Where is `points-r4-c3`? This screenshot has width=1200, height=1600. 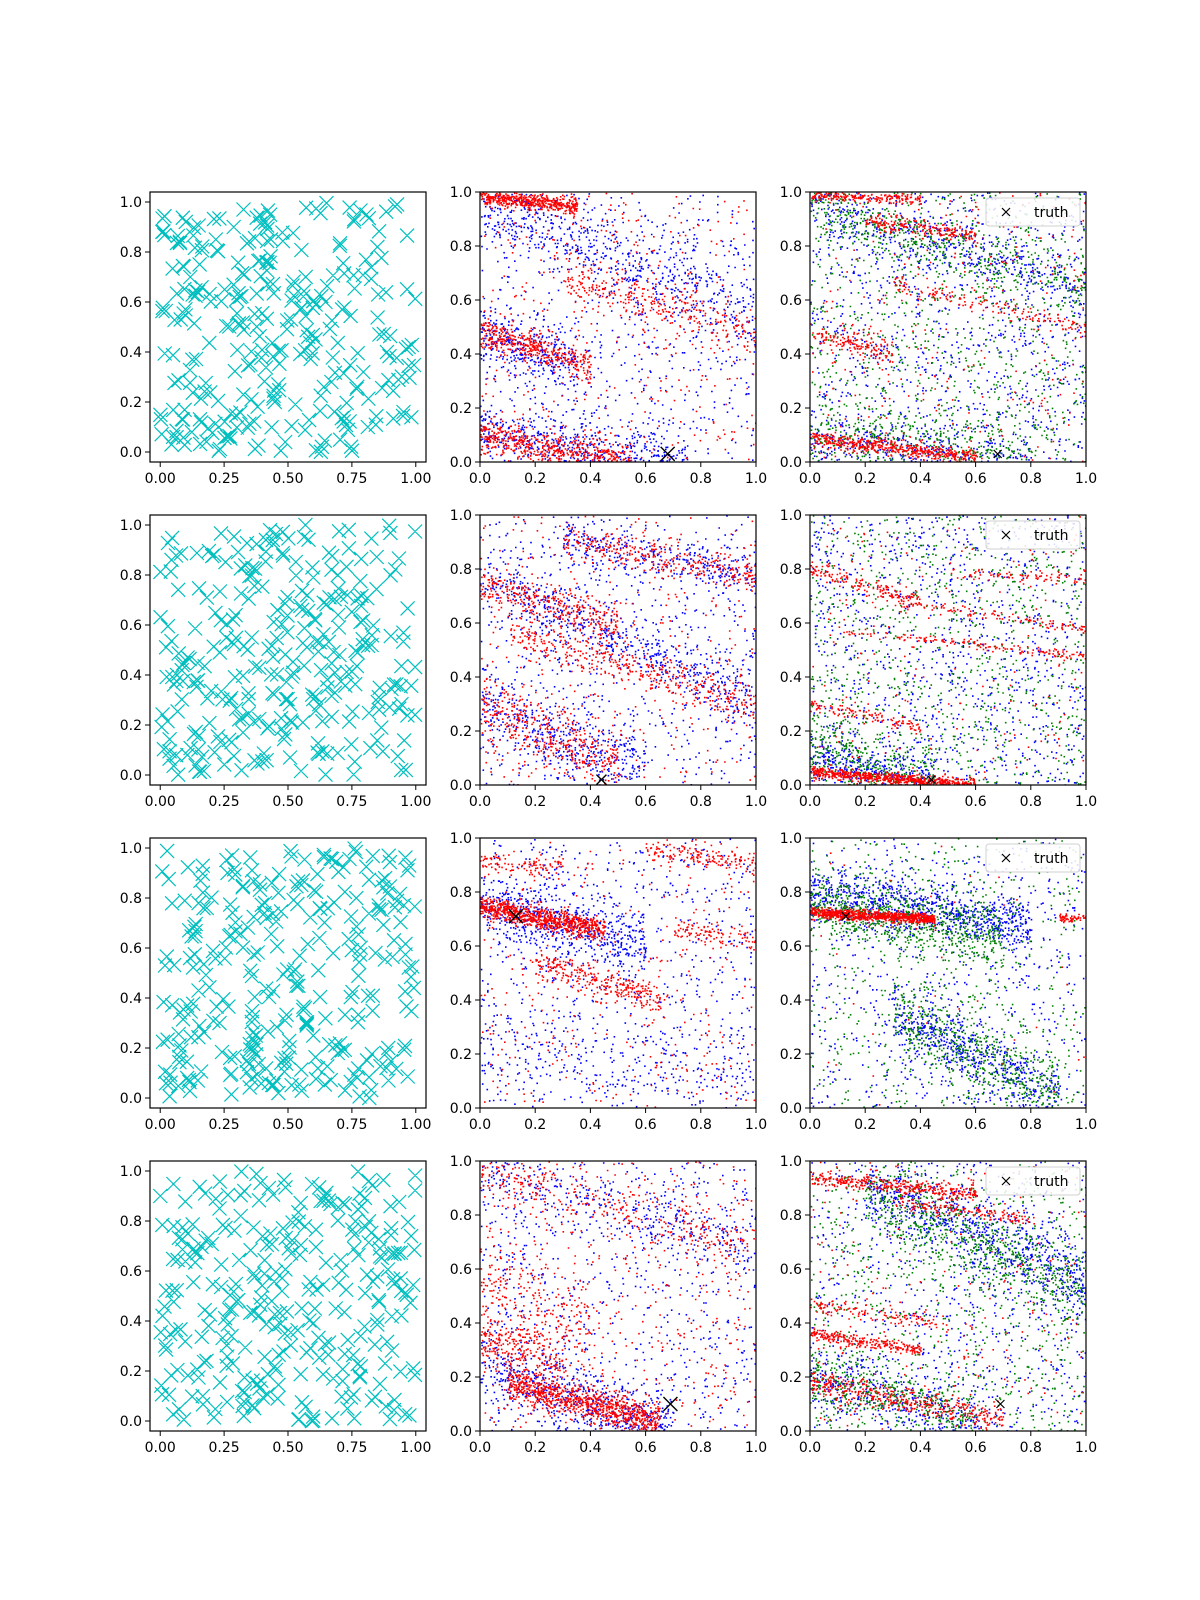
points-r4-c3 is located at coordinates (948, 1296).